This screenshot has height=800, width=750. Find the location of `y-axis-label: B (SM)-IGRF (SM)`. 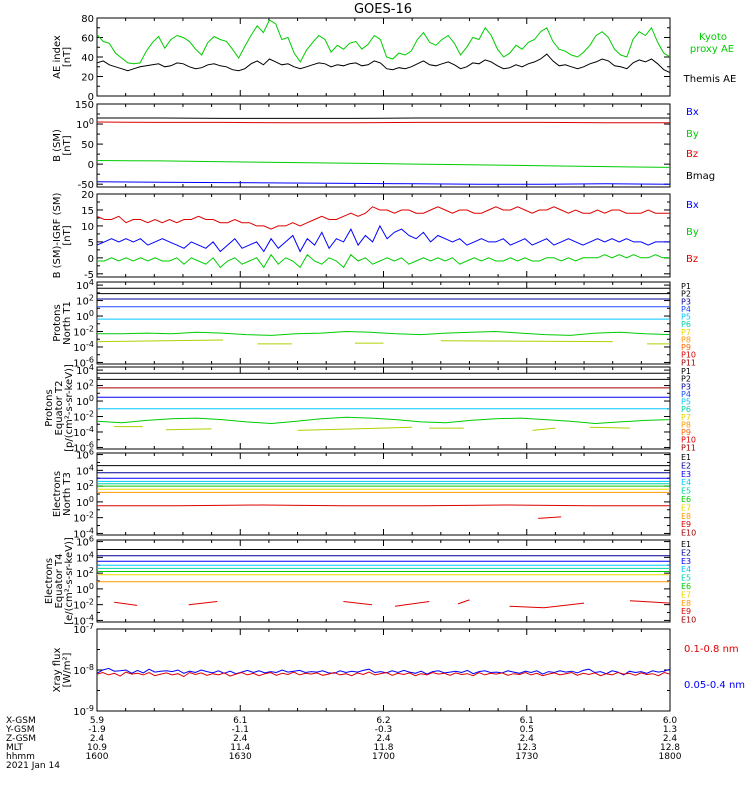

y-axis-label: B (SM)-IGRF (SM) is located at coordinates (57, 236).